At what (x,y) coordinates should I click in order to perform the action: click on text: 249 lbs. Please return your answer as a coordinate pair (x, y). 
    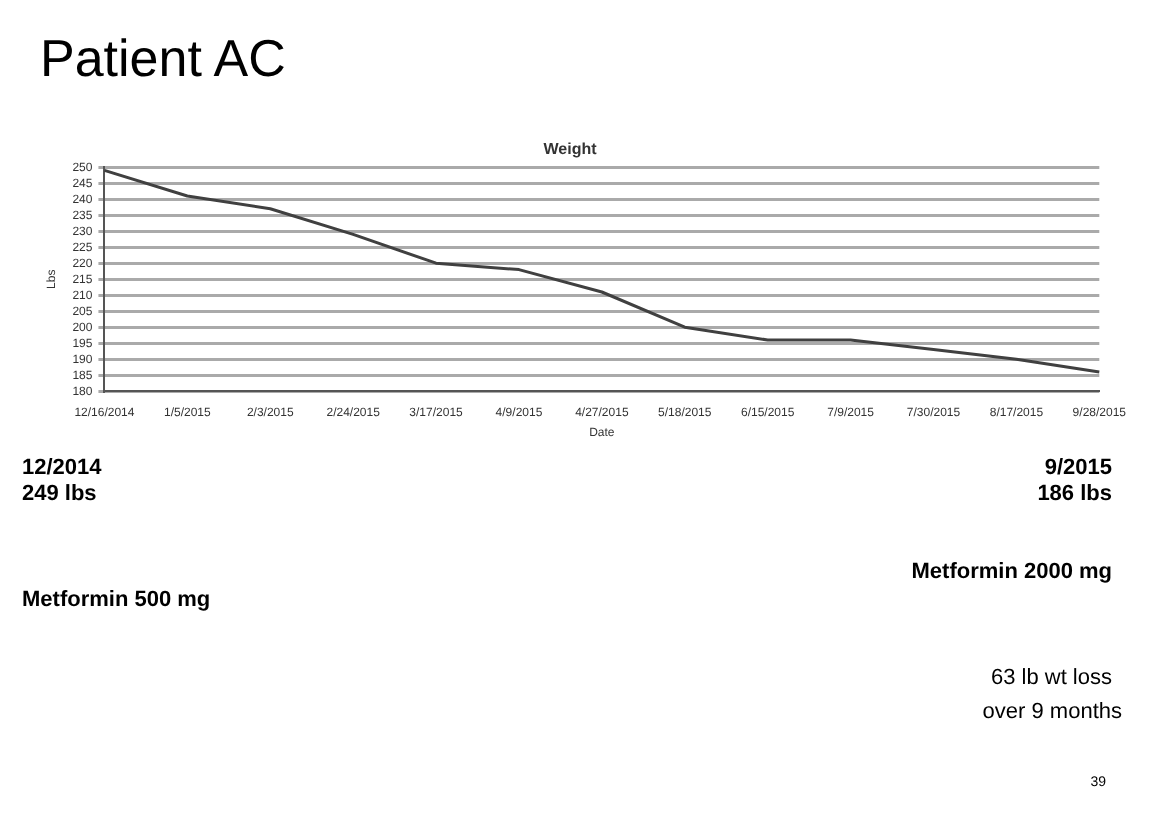
    Looking at the image, I should click on (59, 494).